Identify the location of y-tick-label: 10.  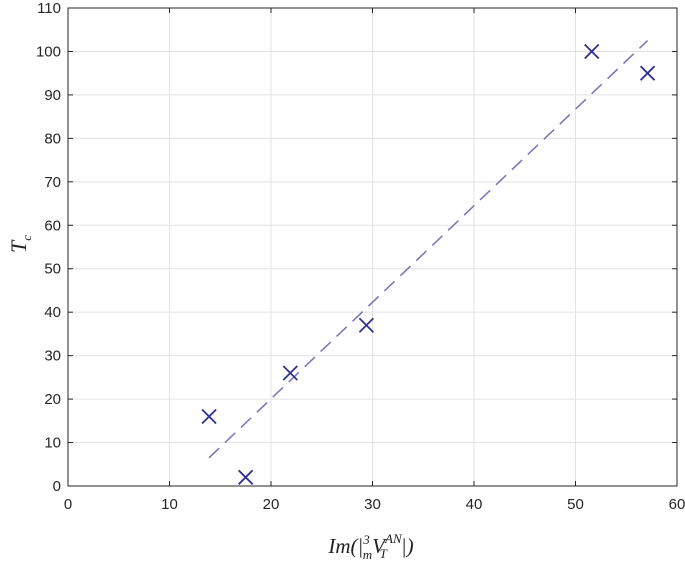
(52, 443).